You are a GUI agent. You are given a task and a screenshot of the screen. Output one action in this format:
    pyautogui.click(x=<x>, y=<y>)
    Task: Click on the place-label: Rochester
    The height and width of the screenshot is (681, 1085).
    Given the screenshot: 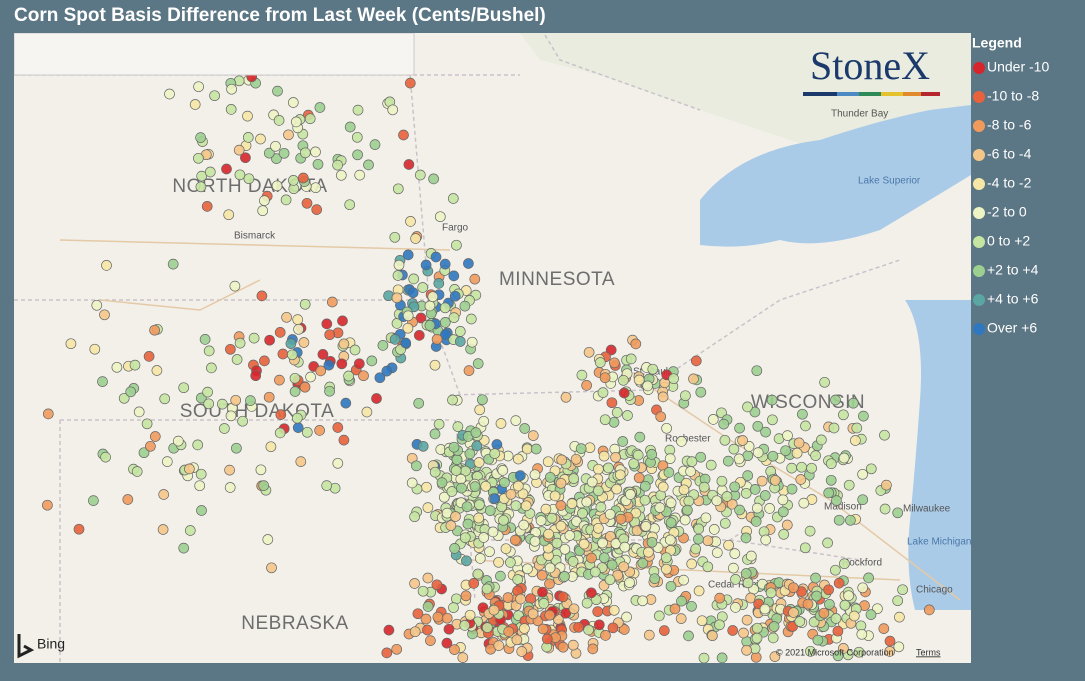 What is the action you would take?
    pyautogui.click(x=688, y=439)
    